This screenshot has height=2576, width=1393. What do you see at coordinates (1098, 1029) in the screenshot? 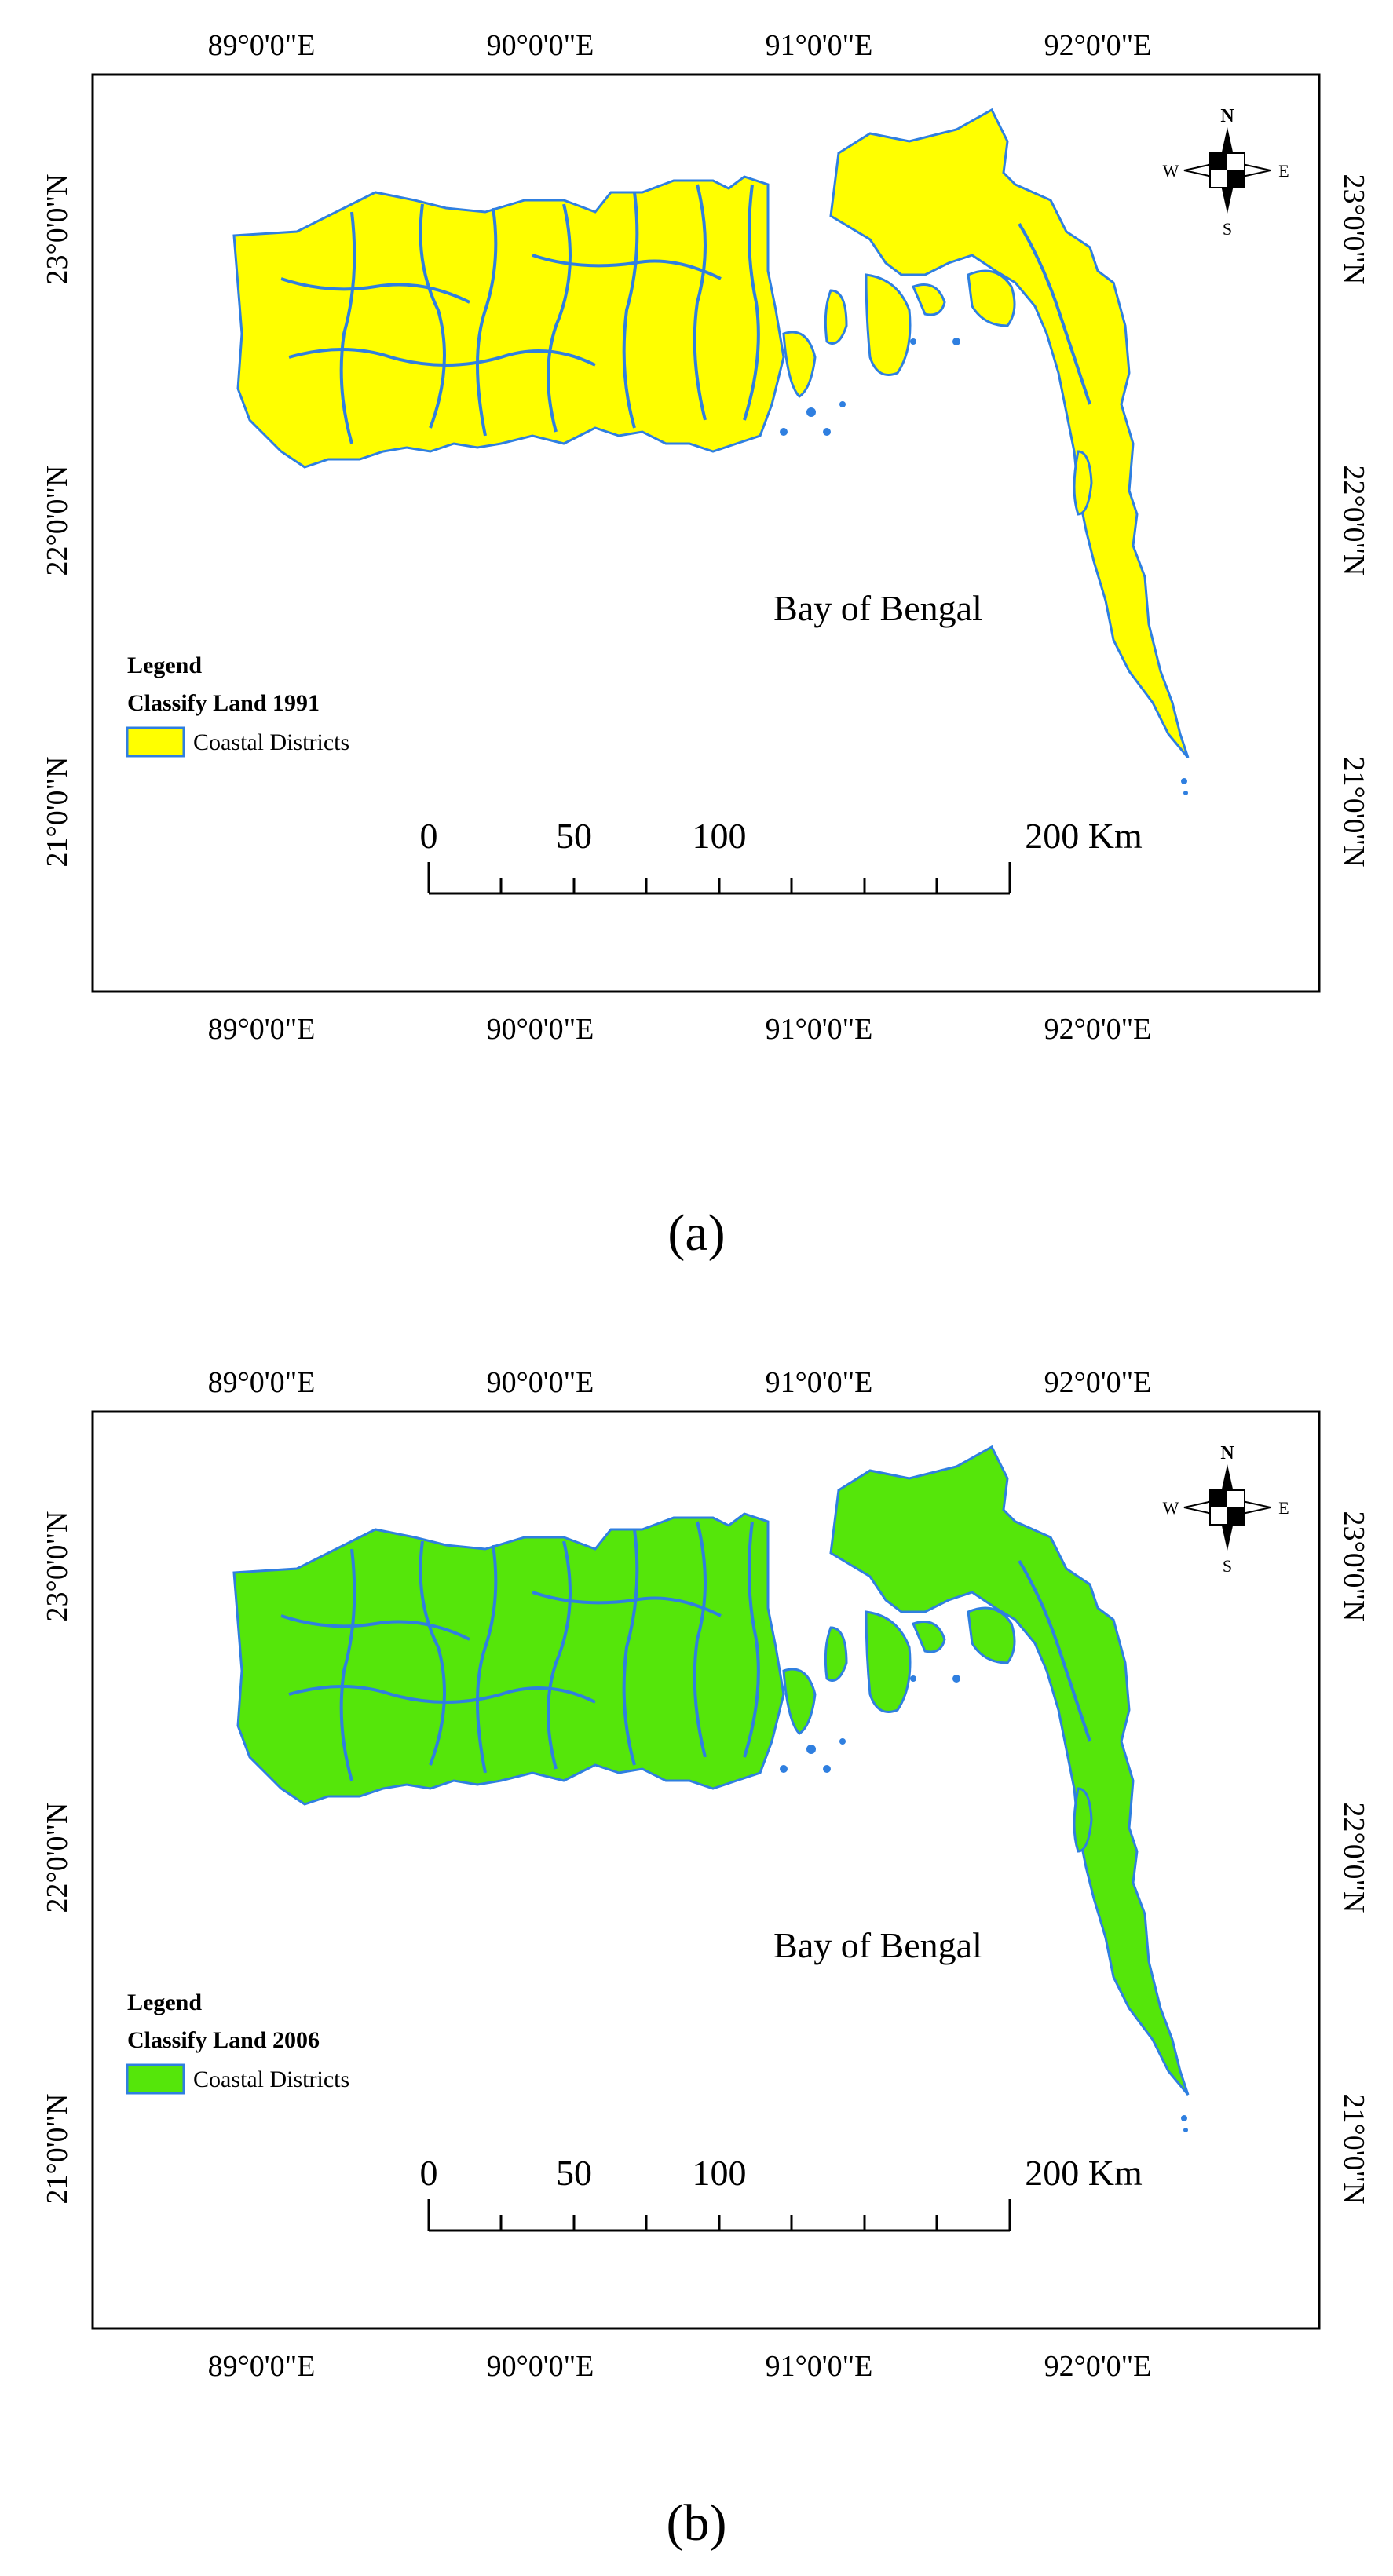
I see `lon-label-bottom-4-a: 92°0'0"E` at bounding box center [1098, 1029].